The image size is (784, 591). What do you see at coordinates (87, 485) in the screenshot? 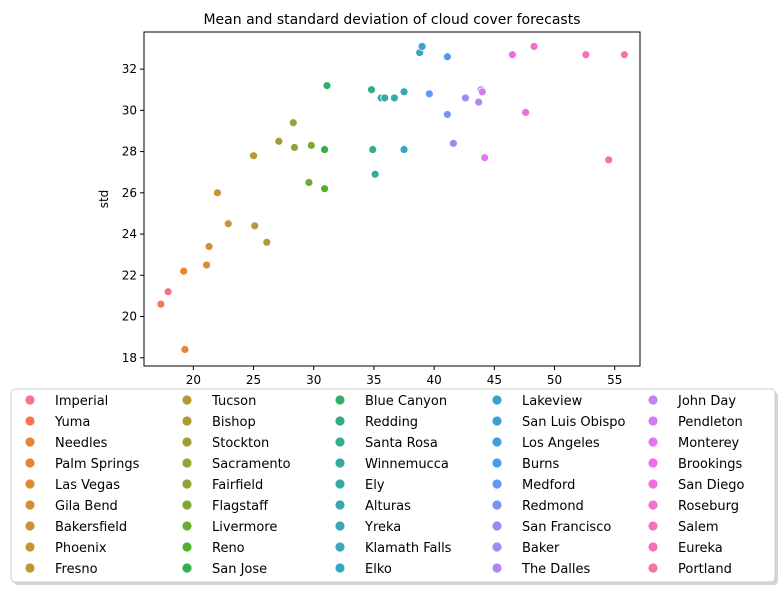
I see `legend-label: Las Vegas` at bounding box center [87, 485].